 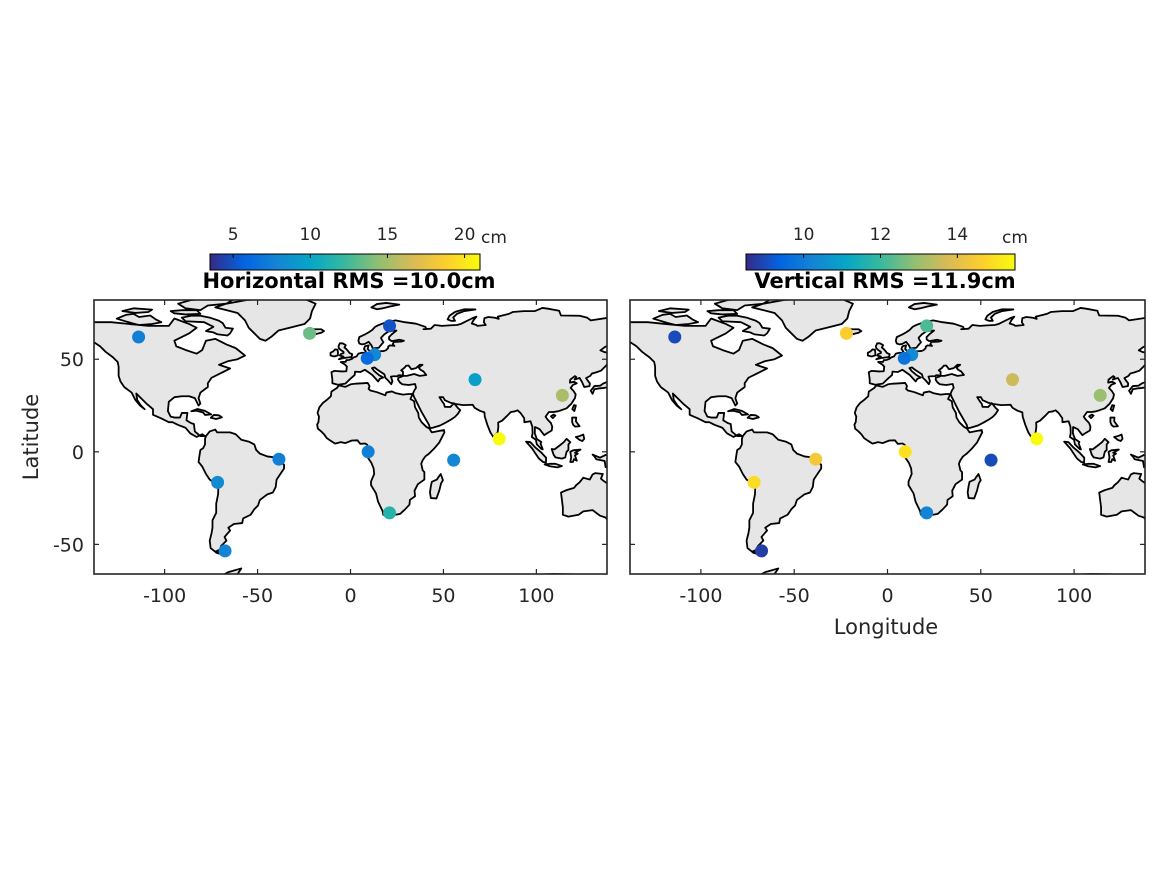 I want to click on x-axis-label: Longitude, so click(x=886, y=627).